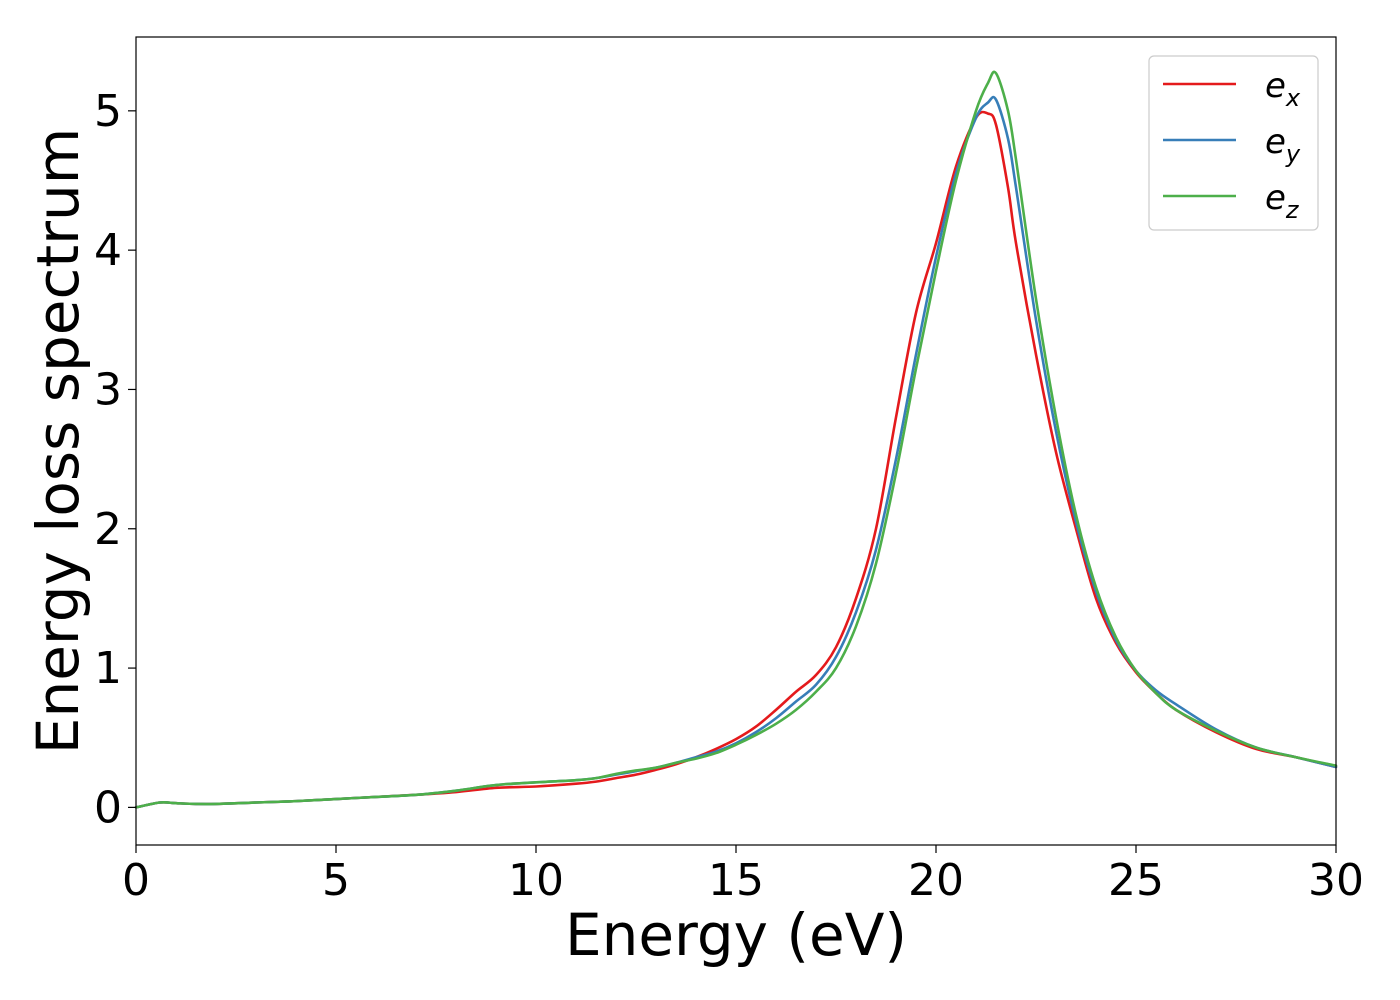 The image size is (1400, 1000). I want to click on x-tick-label: 0, so click(136, 880).